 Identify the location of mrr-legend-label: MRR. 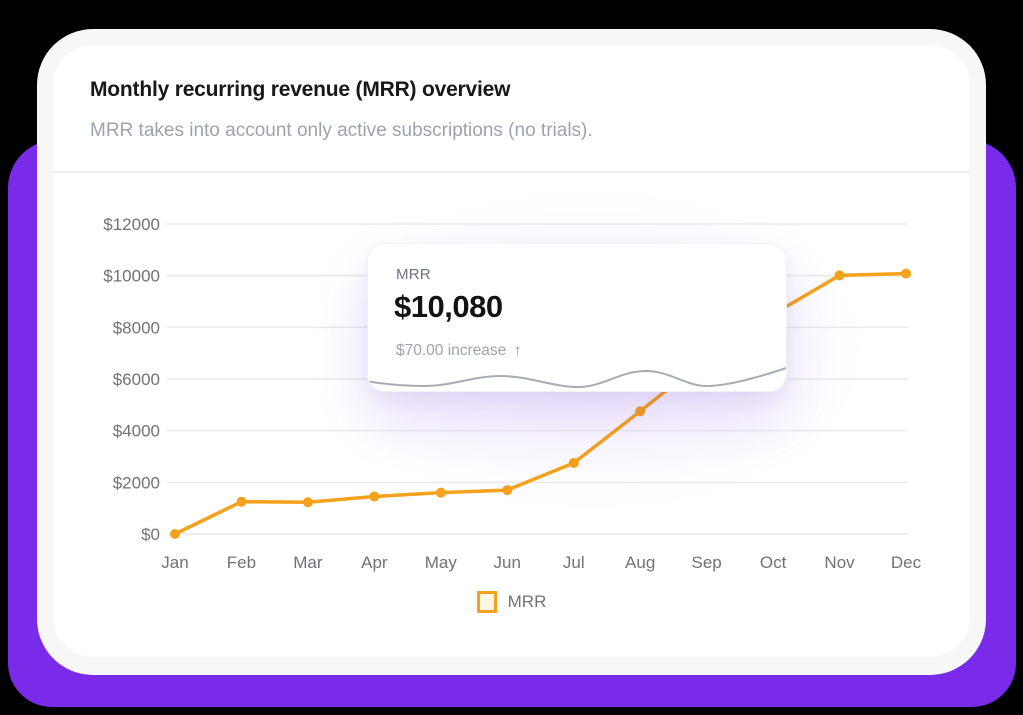
(527, 601).